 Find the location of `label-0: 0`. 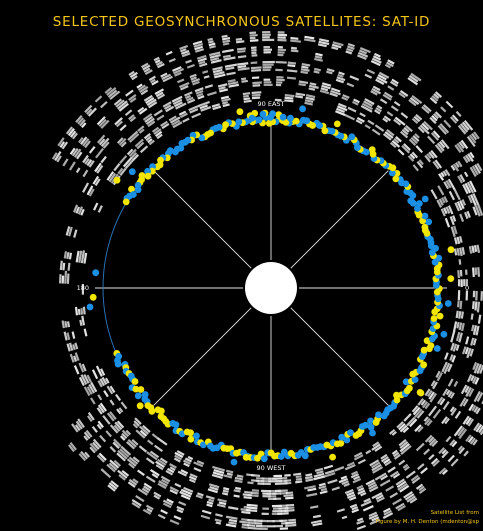

label-0: 0 is located at coordinates (467, 288).